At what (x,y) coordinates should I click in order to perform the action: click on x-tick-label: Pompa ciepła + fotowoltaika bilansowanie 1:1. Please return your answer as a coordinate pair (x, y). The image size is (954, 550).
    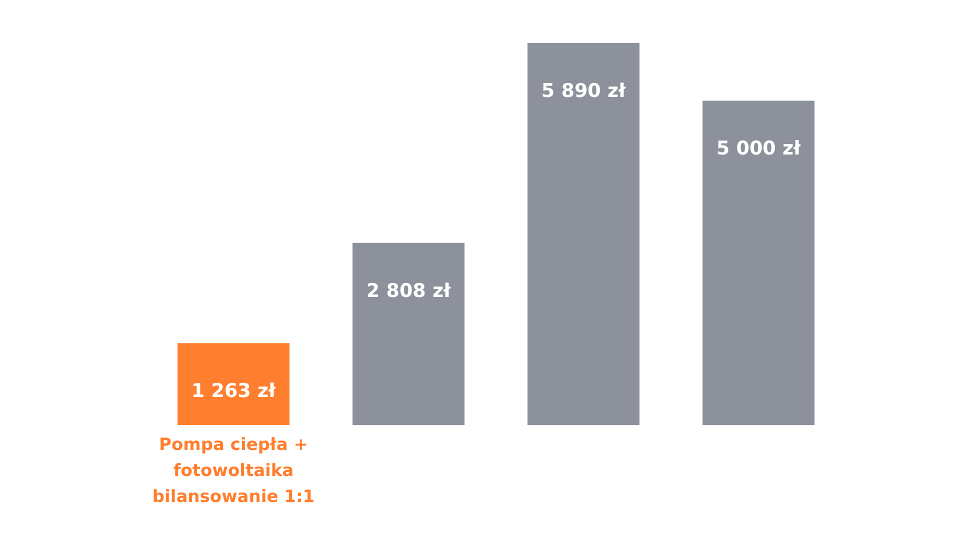
    Looking at the image, I should click on (233, 471).